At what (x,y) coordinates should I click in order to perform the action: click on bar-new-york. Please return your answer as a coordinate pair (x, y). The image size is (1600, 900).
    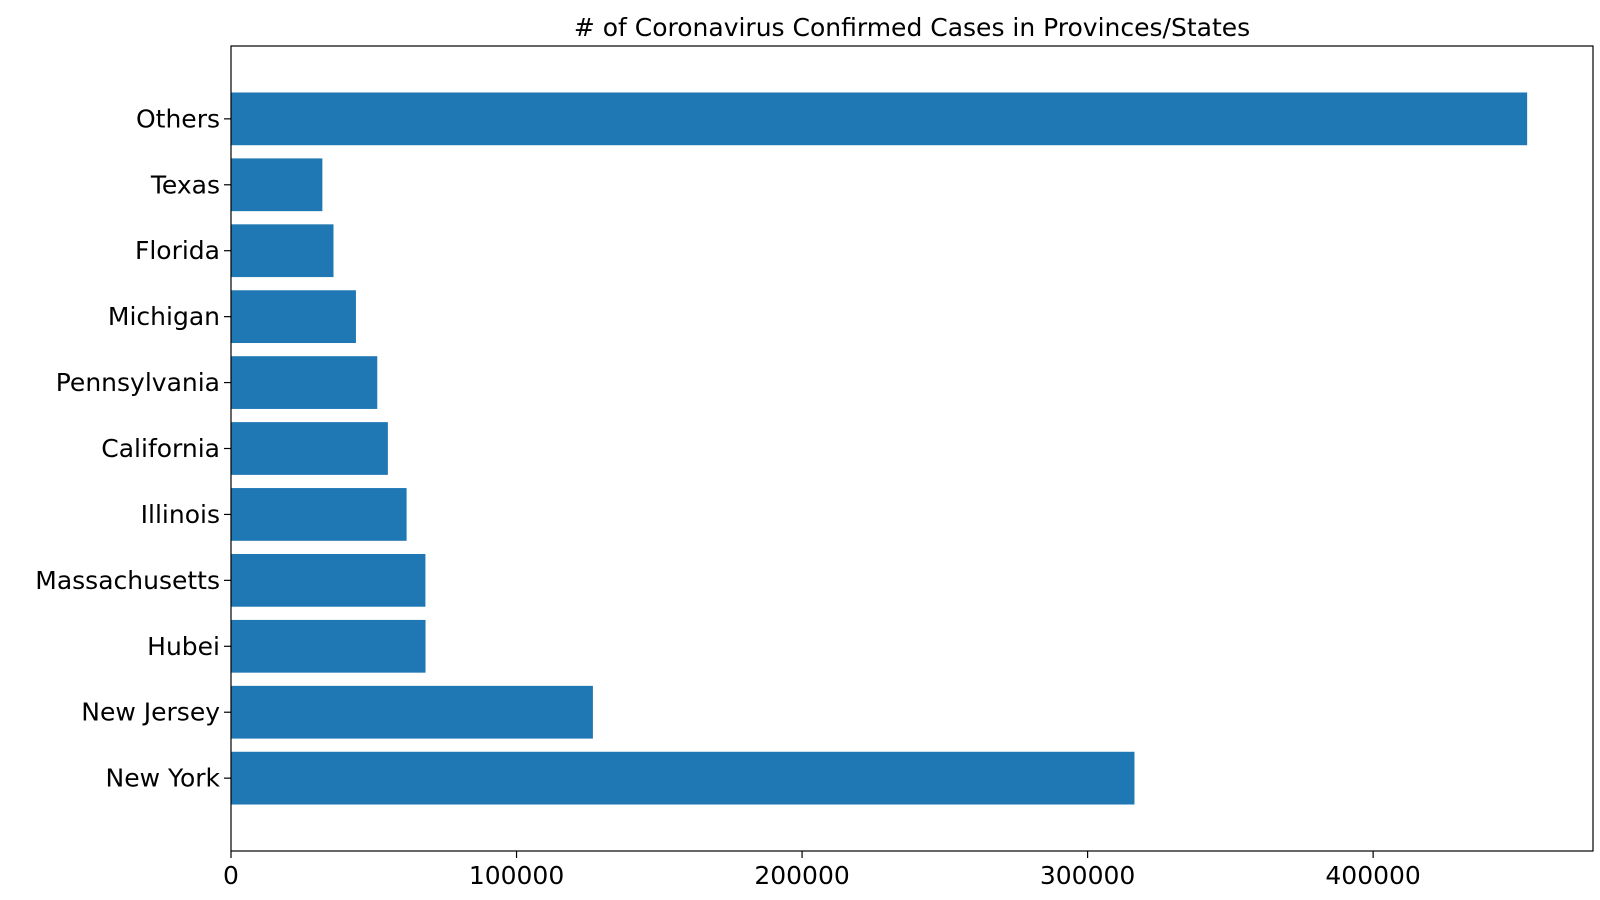
    Looking at the image, I should click on (683, 778).